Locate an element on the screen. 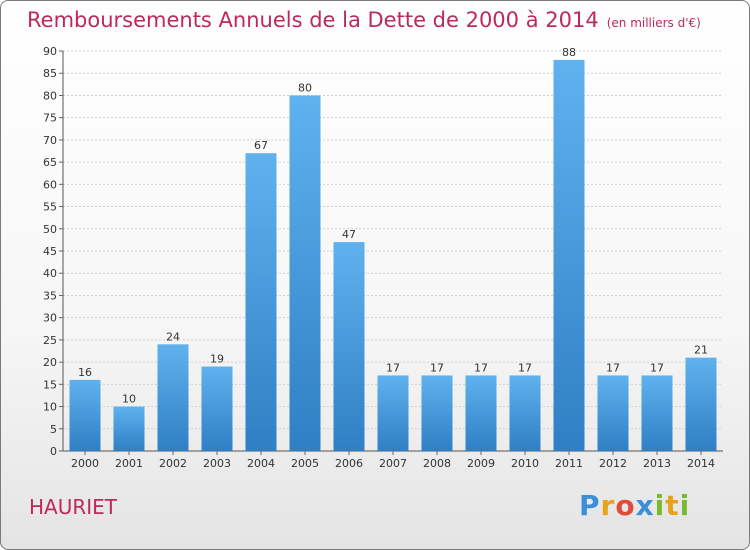 Image resolution: width=750 pixels, height=550 pixels. x-tick-label: 2011 is located at coordinates (569, 463).